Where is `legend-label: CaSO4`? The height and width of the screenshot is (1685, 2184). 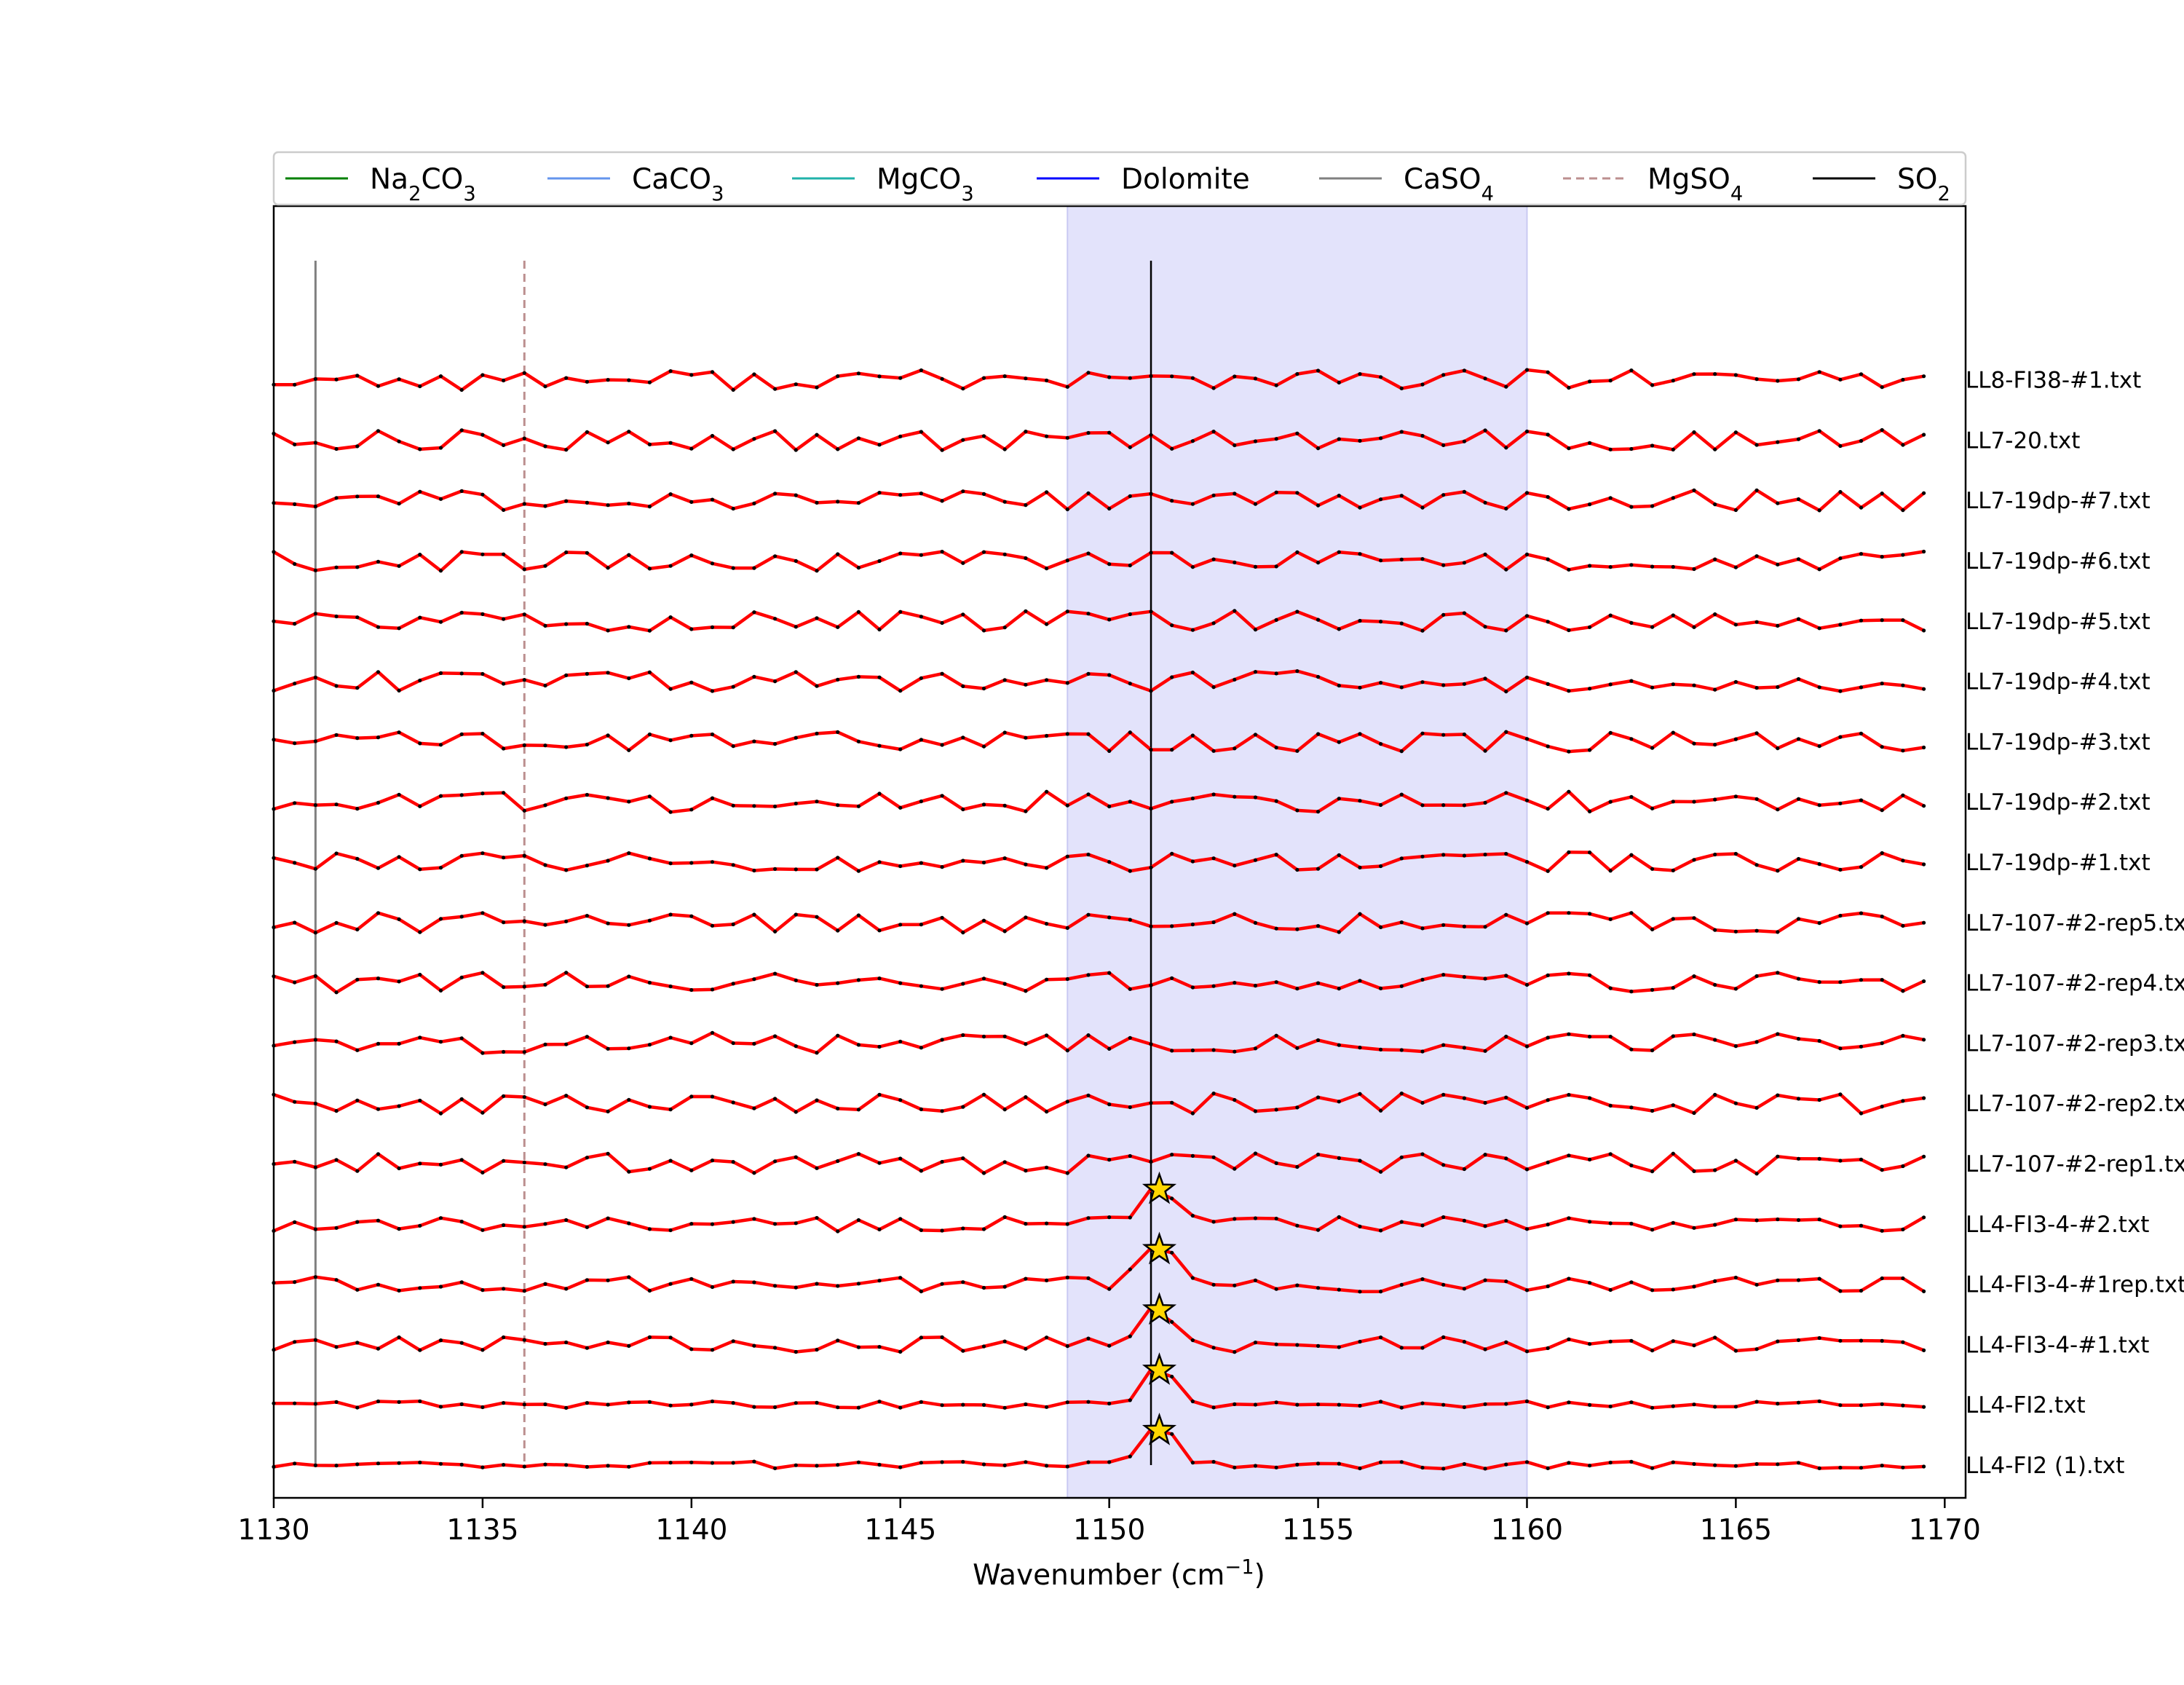
legend-label: CaSO4 is located at coordinates (1449, 184).